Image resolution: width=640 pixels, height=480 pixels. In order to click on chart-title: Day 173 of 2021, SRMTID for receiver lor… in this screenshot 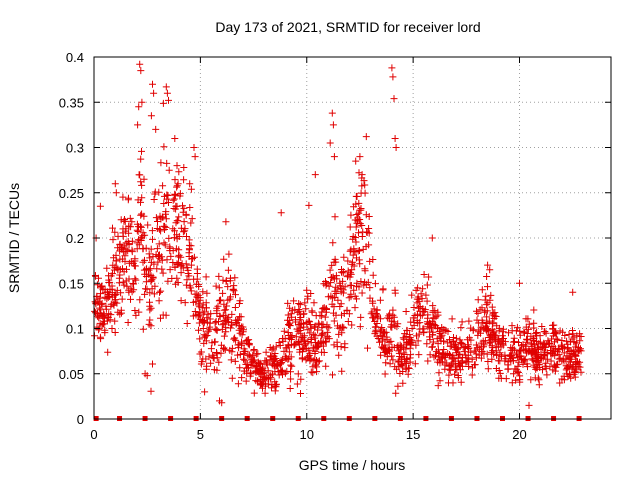, I will do `click(347, 27)`.